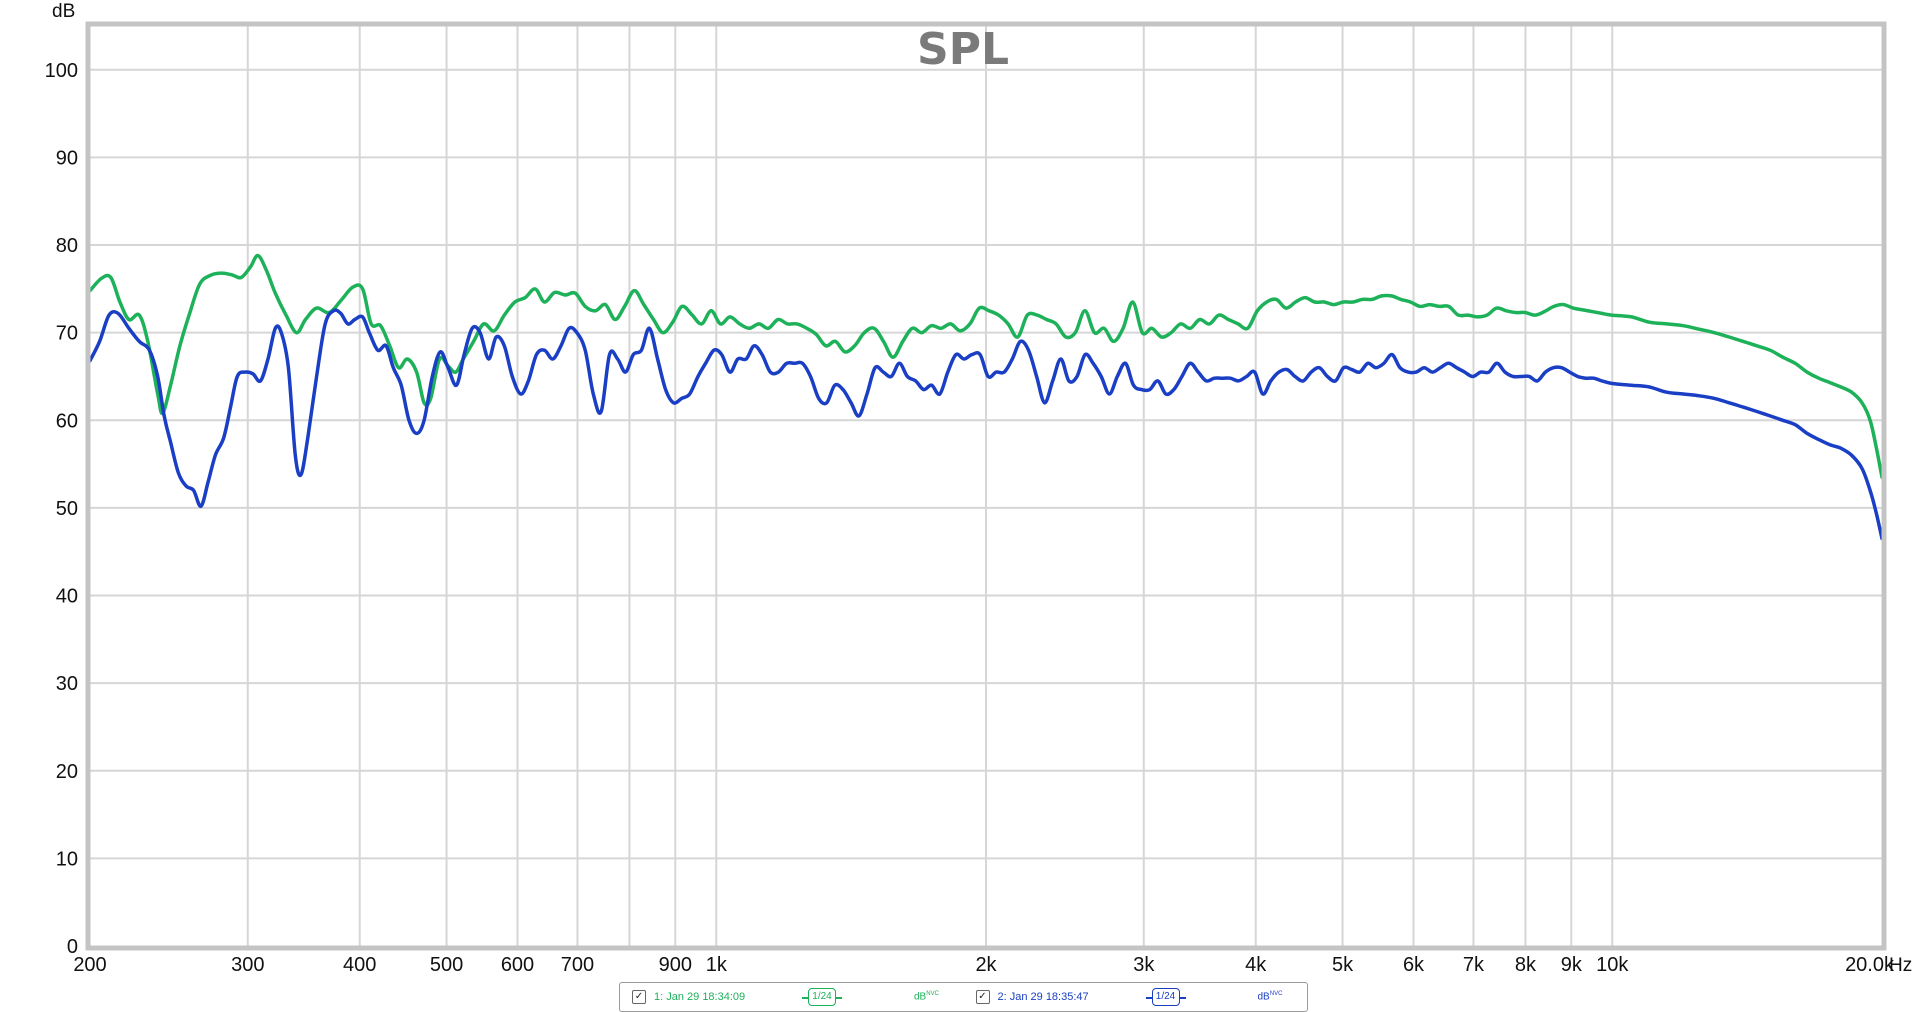 The height and width of the screenshot is (1012, 1920). Describe the element at coordinates (67, 158) in the screenshot. I see `y-tick-label-90: 90` at that location.